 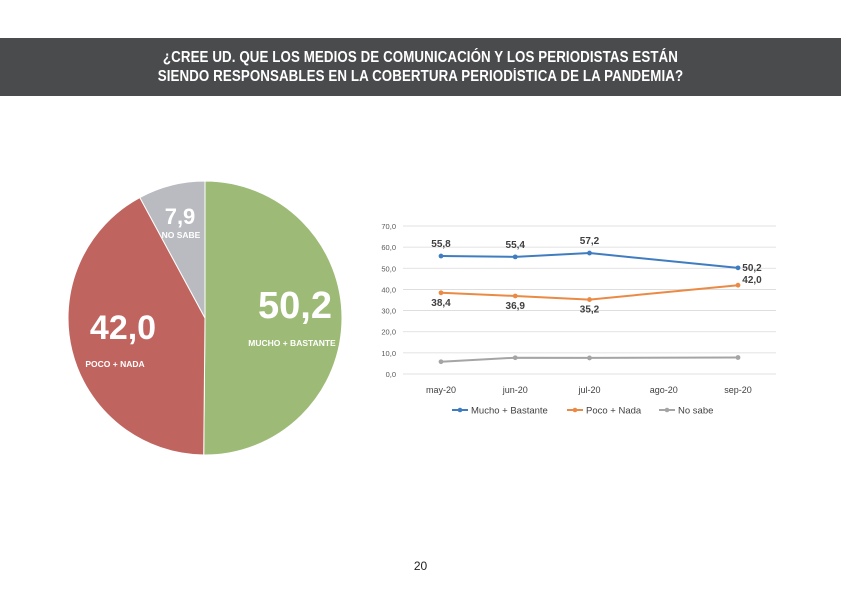 I want to click on y-tick-label: 10,0, so click(x=388, y=353).